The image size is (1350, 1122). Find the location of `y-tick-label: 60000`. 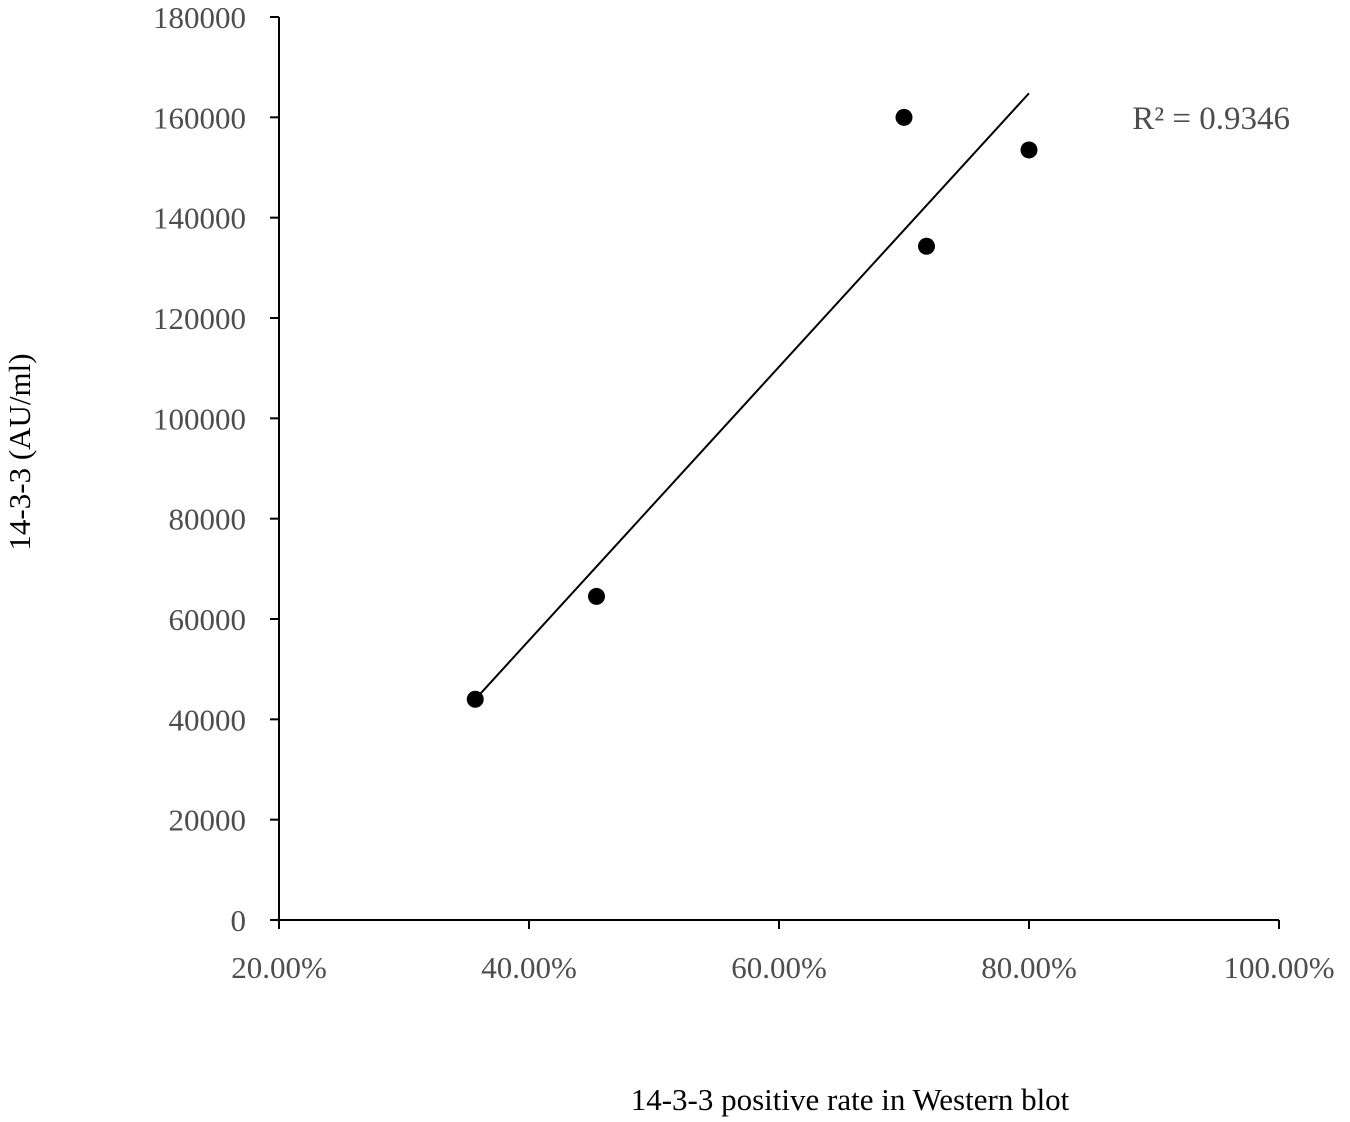

y-tick-label: 60000 is located at coordinates (208, 619).